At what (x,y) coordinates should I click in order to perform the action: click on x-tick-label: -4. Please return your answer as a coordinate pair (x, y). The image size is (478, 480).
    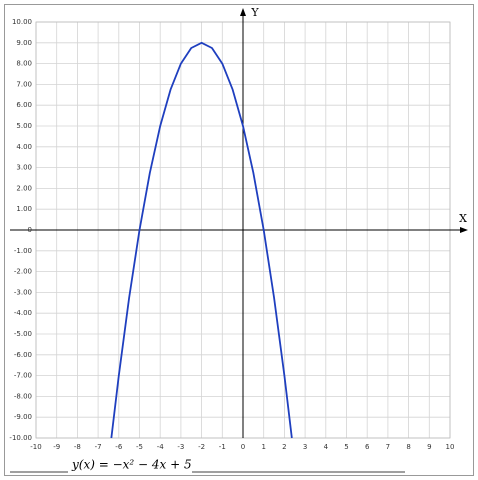
    Looking at the image, I should click on (161, 447).